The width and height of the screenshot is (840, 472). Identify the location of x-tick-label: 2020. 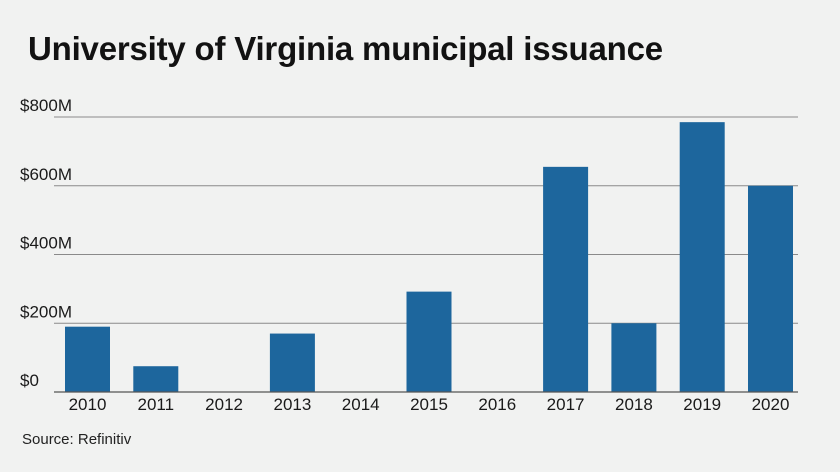
(771, 404).